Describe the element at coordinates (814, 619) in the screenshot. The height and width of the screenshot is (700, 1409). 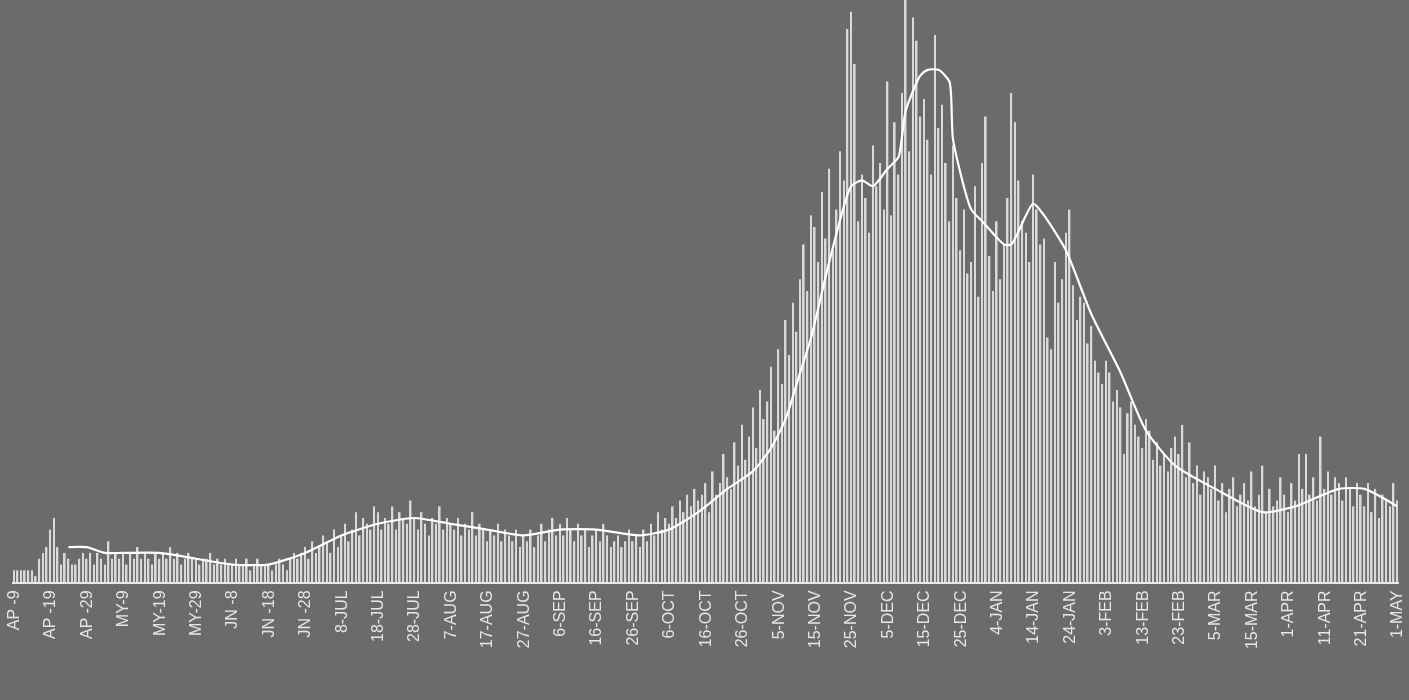
I see `x-tick-label: 15-NOV` at that location.